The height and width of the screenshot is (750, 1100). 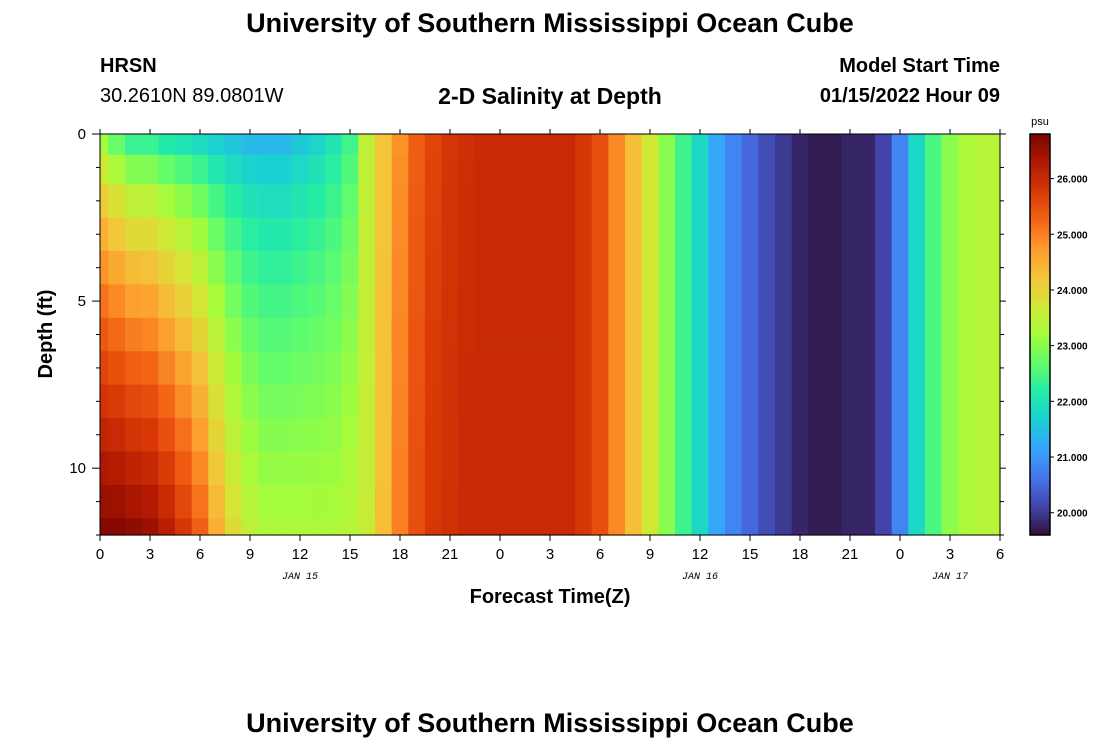 What do you see at coordinates (77, 468) in the screenshot?
I see `y-tick-label: 10` at bounding box center [77, 468].